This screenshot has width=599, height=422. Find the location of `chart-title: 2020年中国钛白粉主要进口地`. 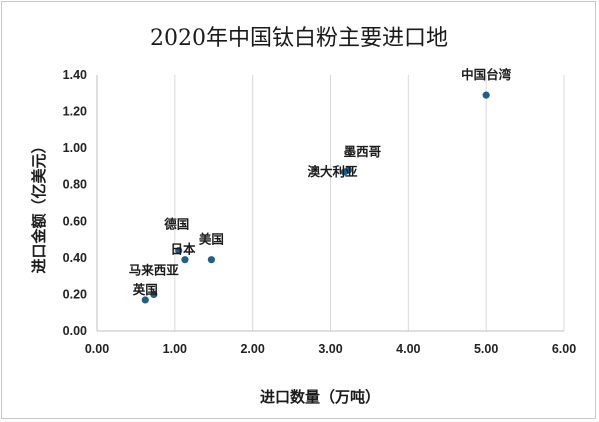

chart-title: 2020年中国钛白粉主要进口地 is located at coordinates (299, 38).